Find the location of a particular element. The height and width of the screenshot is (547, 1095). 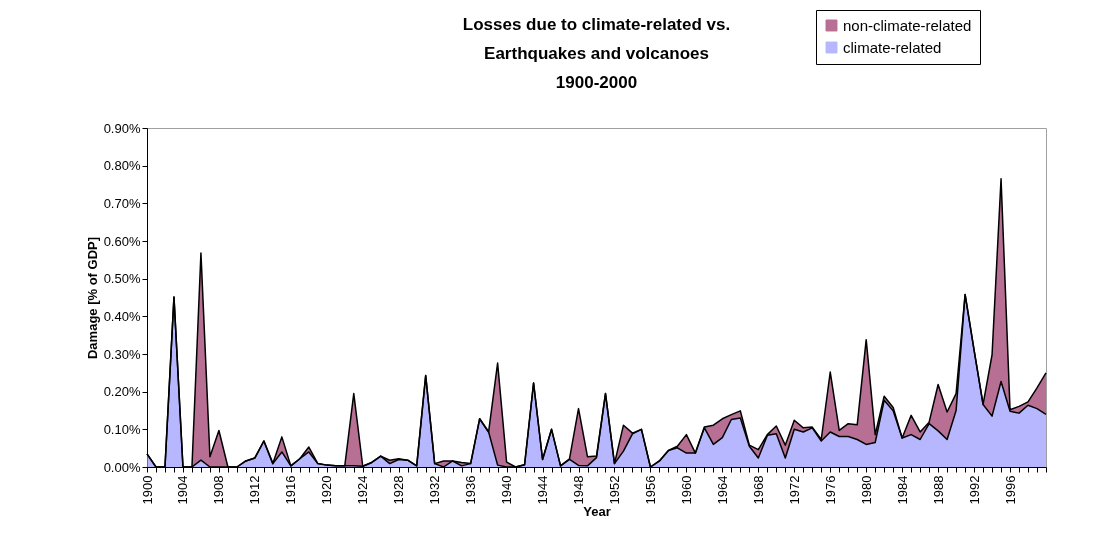

x-tick-label: 1916 is located at coordinates (291, 490).